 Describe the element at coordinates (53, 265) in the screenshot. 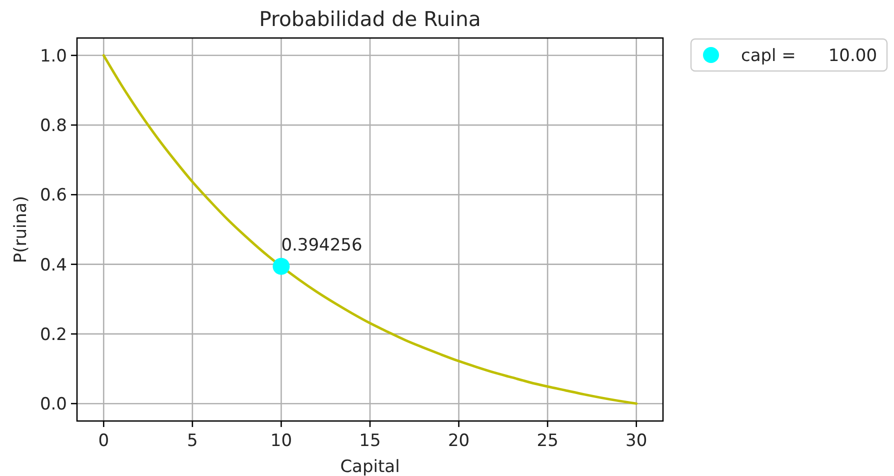

I see `y-tick-label: 0.4` at that location.